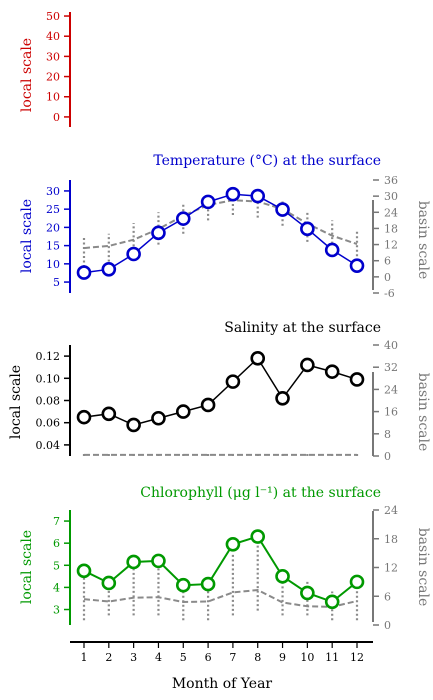 This screenshot has height=700, width=433. What do you see at coordinates (56, 543) in the screenshot?
I see `y-tick-label-left: 6` at bounding box center [56, 543].